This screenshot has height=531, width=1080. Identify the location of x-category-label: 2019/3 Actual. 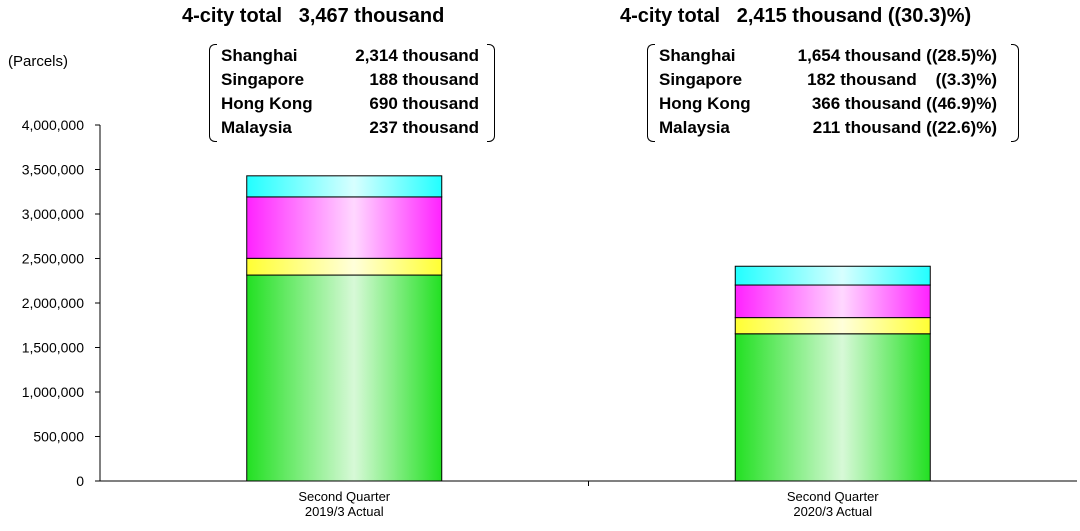
(344, 511).